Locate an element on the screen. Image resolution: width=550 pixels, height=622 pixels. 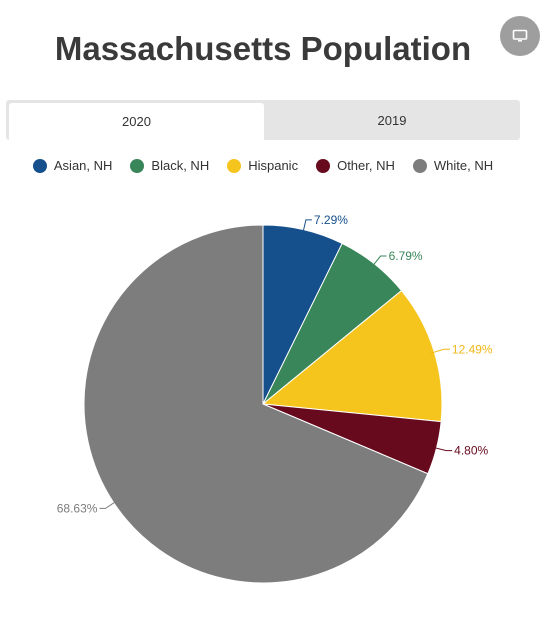
tab-2019: 2019 is located at coordinates (392, 120).